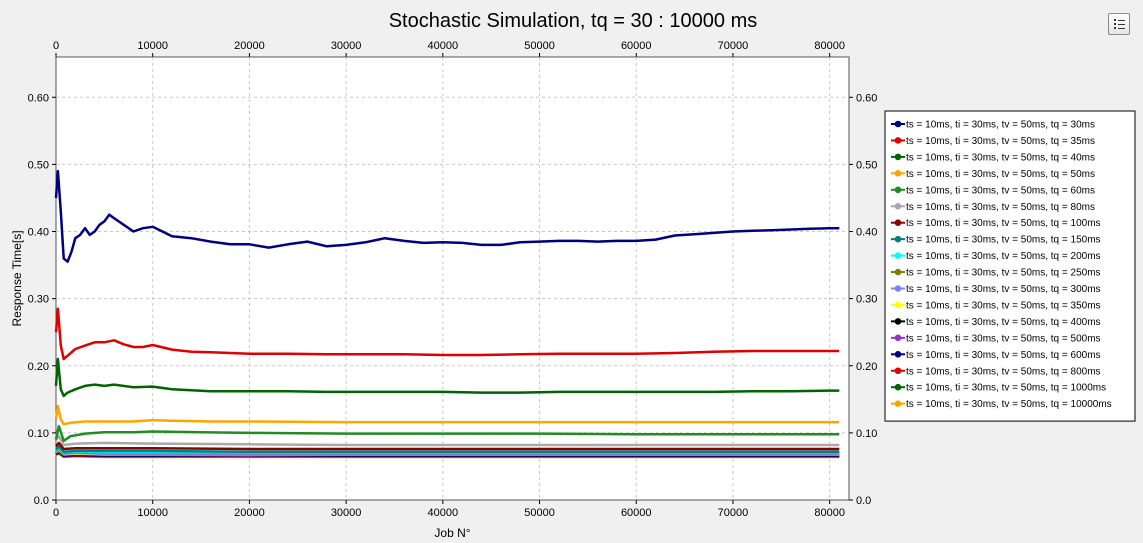 Image resolution: width=1143 pixels, height=543 pixels. I want to click on x-tick-label: 10000, so click(152, 513).